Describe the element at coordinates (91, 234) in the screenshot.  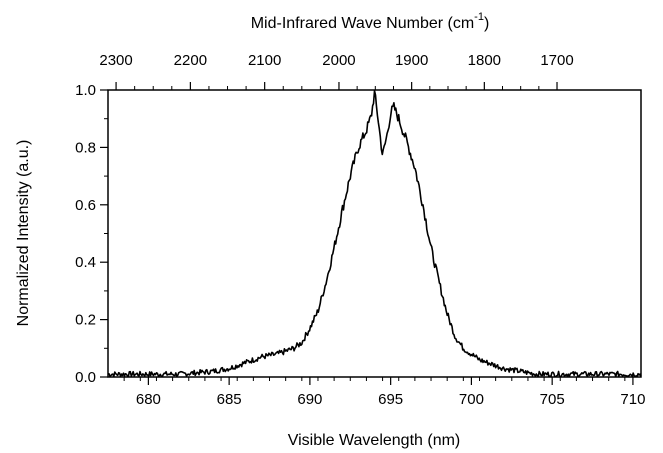
I see `y-axis-ticks: 0.0 0.2 0.4 0.6 0.8 1.0` at that location.